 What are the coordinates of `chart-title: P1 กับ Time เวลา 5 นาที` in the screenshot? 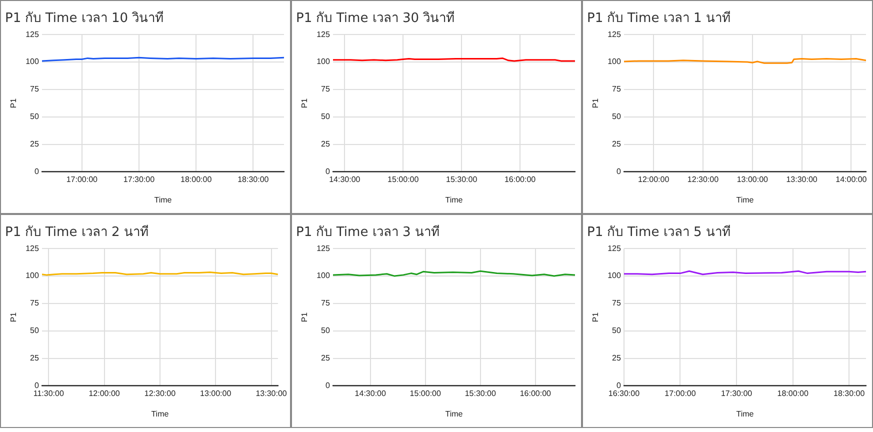 It's located at (659, 232).